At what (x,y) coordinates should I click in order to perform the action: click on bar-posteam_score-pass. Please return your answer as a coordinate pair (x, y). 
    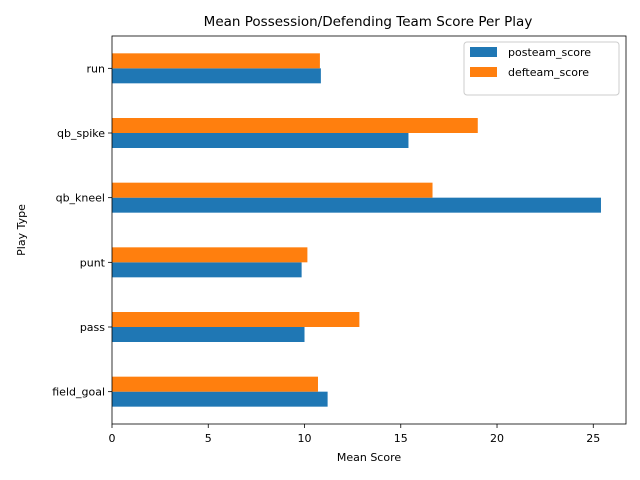
    Looking at the image, I should click on (208, 334).